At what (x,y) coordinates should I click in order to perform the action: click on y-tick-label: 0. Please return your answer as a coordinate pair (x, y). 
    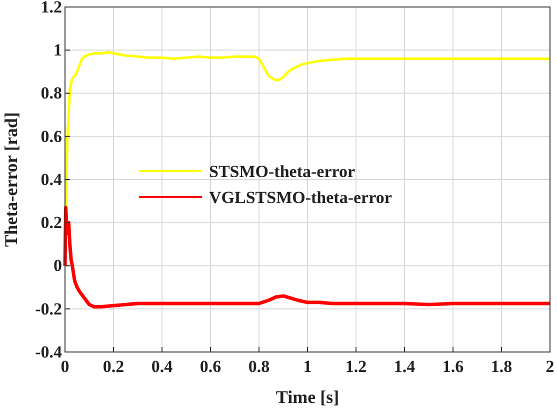
    Looking at the image, I should click on (58, 266).